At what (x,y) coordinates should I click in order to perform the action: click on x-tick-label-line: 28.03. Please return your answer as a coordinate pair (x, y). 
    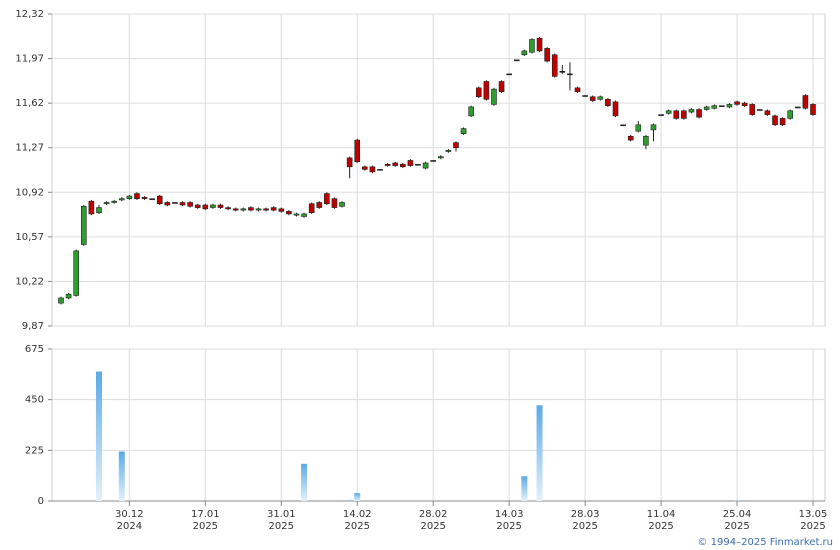
    Looking at the image, I should click on (585, 514).